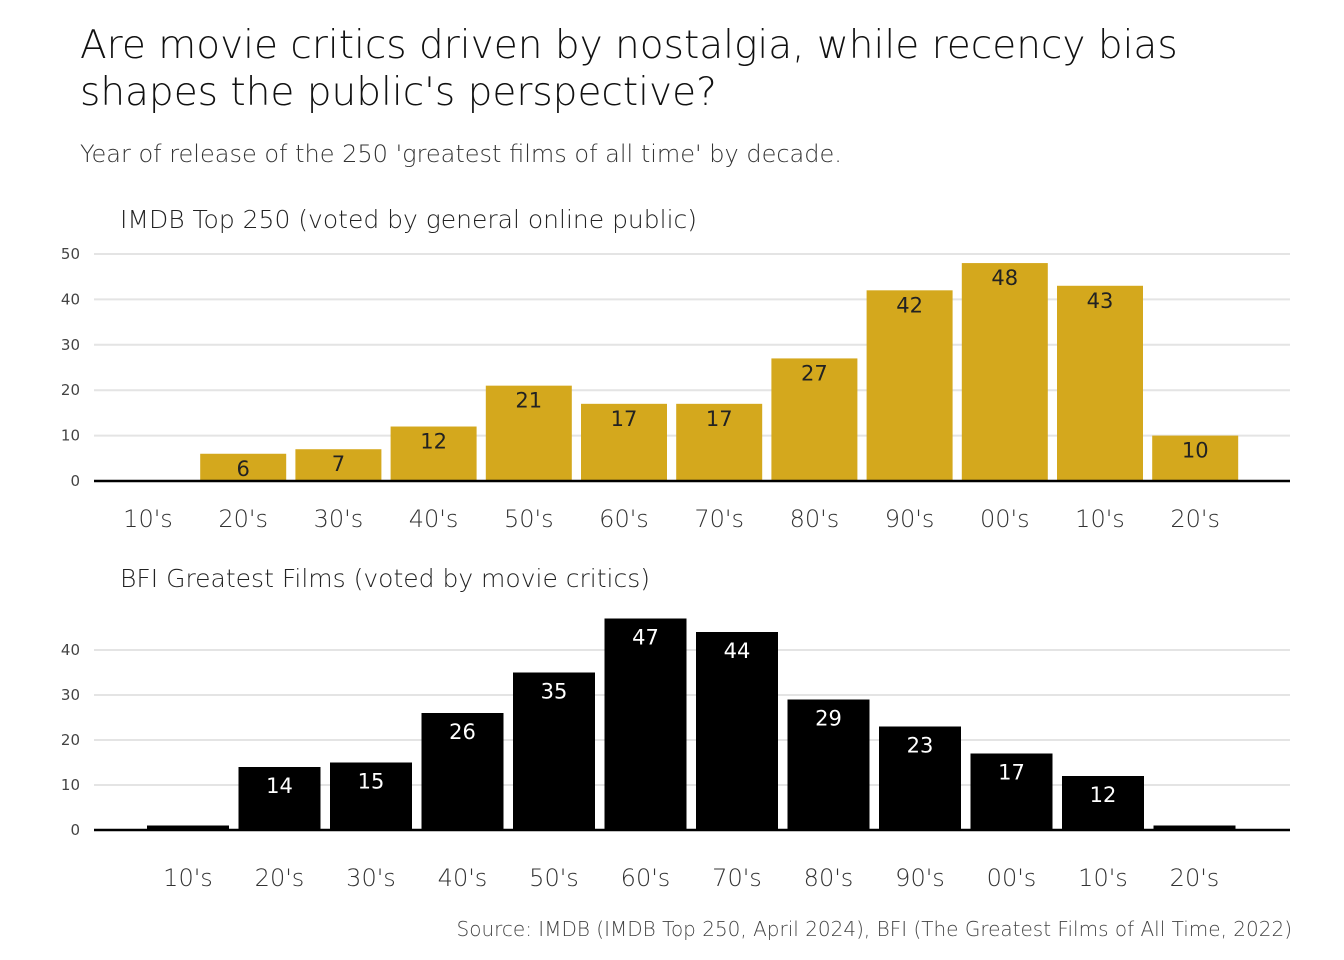 The height and width of the screenshot is (960, 1344). I want to click on imdb-x-tick-label: 80's, so click(815, 519).